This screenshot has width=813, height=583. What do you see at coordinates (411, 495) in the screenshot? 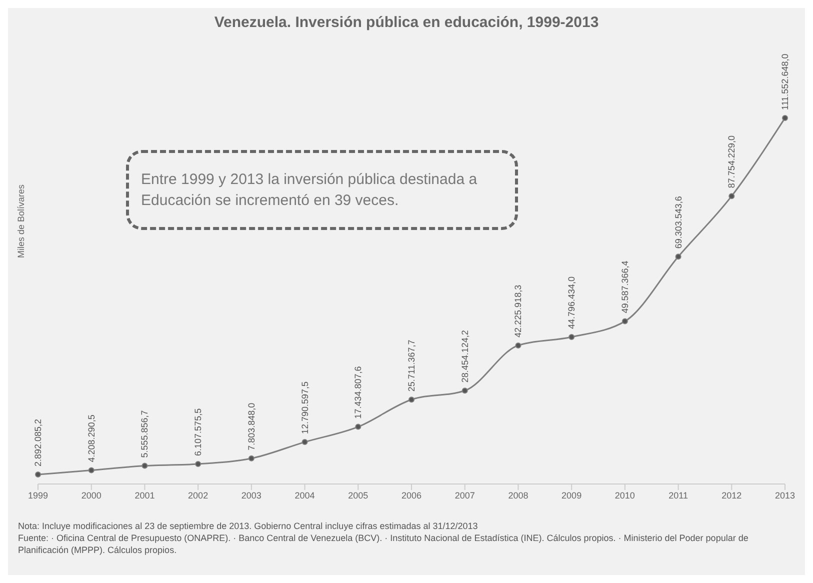
I see `x-tick-label: 2006` at bounding box center [411, 495].